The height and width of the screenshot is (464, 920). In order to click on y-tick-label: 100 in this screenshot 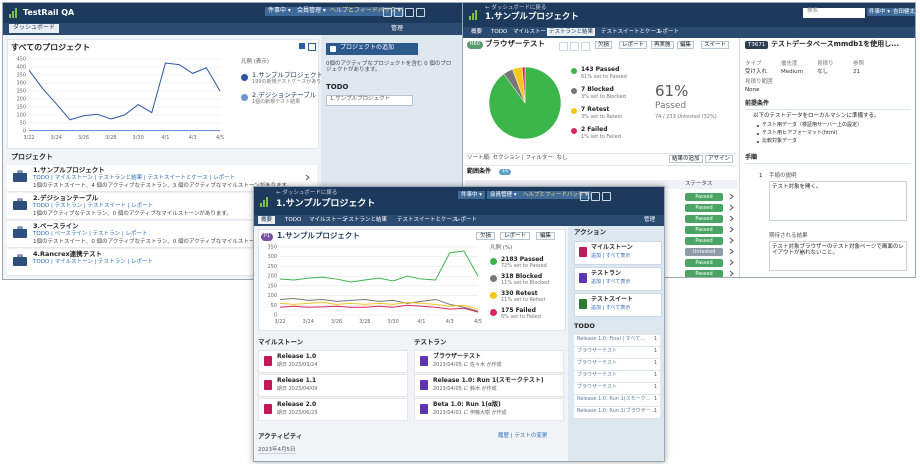, I will do `click(21, 116)`.